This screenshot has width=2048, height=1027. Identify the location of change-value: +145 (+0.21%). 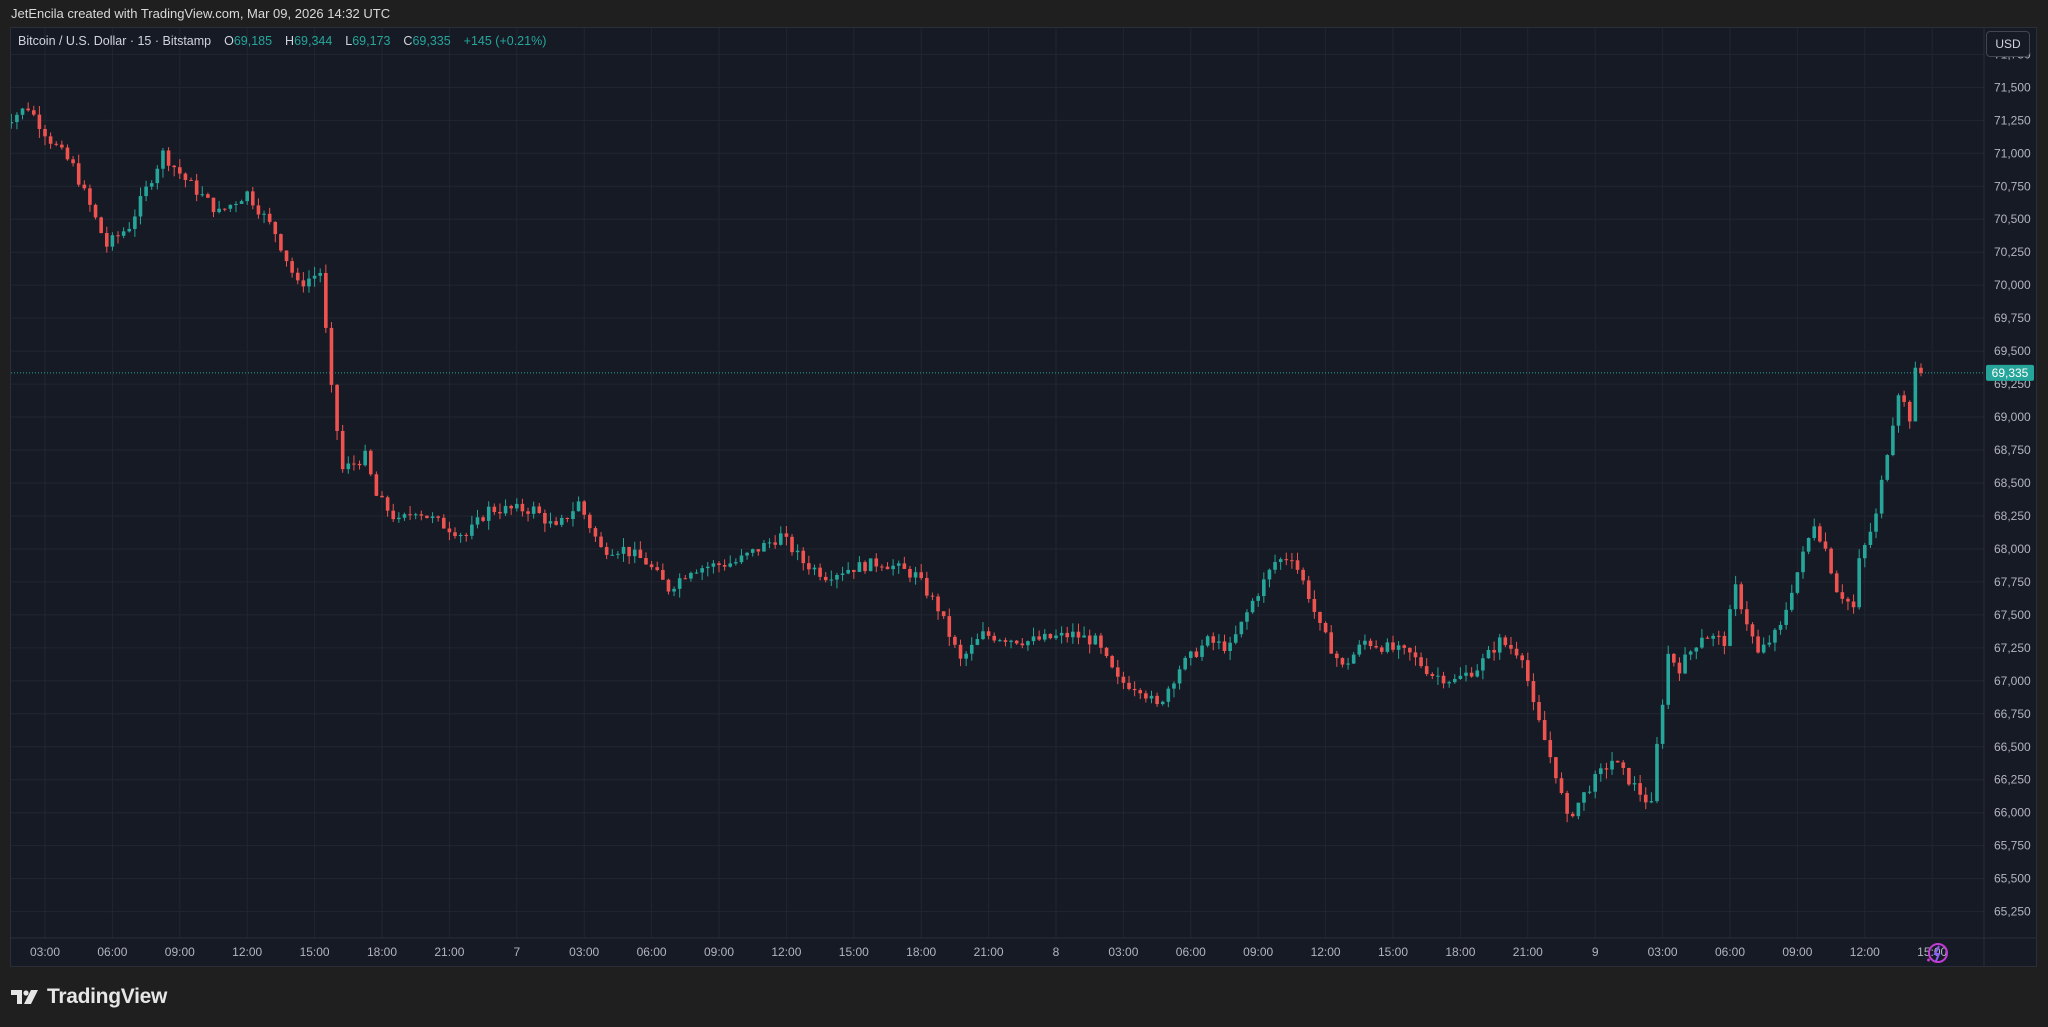
(505, 41).